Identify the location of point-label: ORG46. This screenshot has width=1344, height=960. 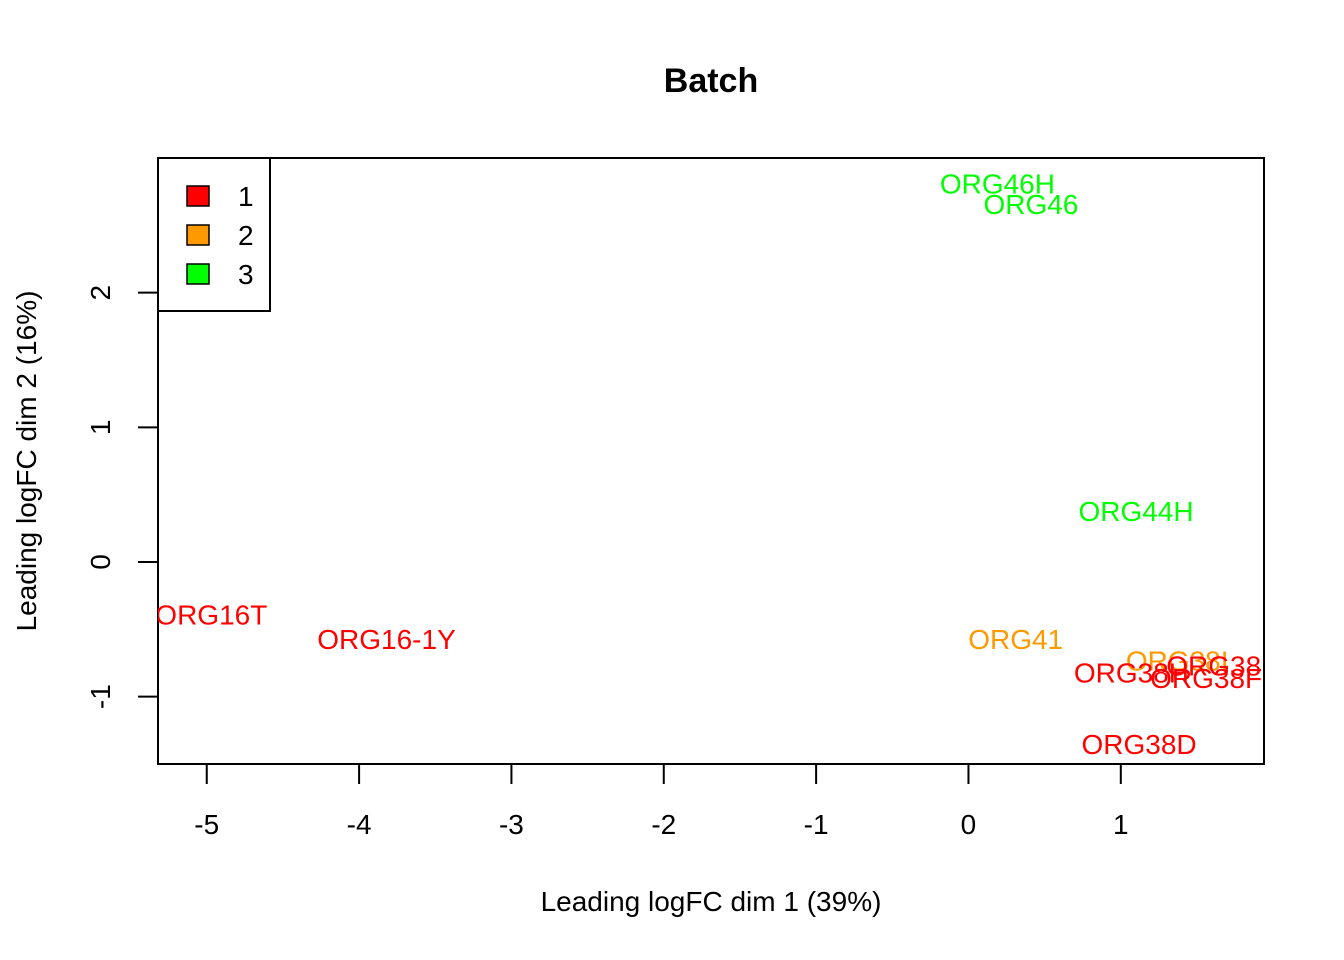
(1030, 204).